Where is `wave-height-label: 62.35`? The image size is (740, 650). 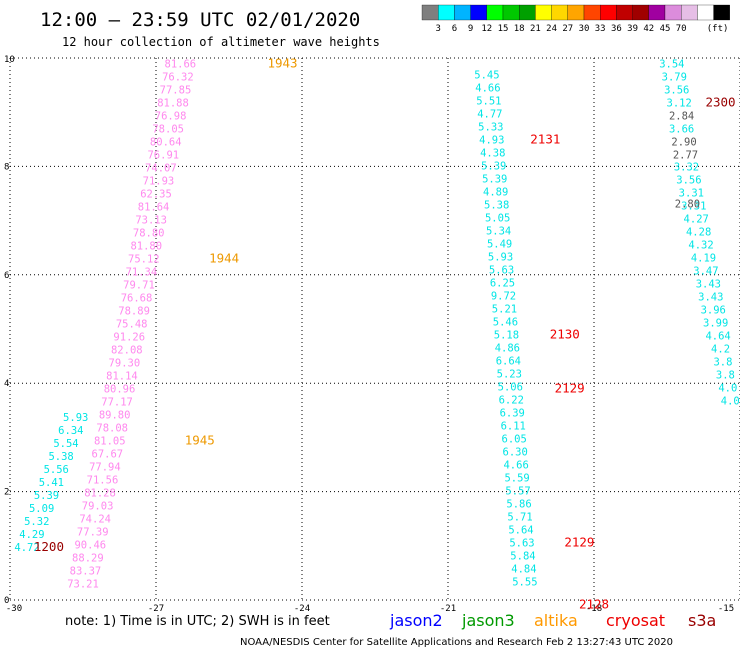 wave-height-label: 62.35 is located at coordinates (156, 195).